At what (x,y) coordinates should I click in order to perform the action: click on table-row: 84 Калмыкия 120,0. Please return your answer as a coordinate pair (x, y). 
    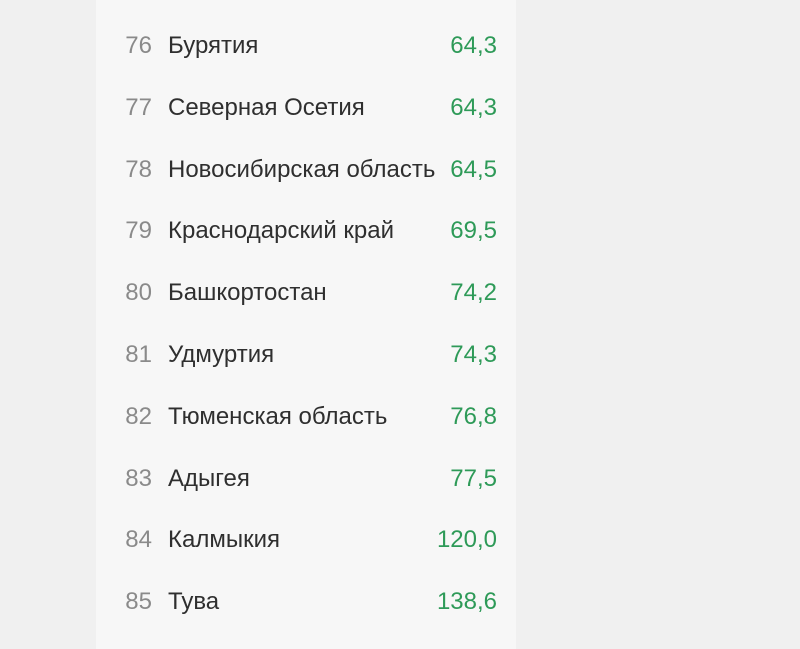
    Looking at the image, I should click on (306, 540).